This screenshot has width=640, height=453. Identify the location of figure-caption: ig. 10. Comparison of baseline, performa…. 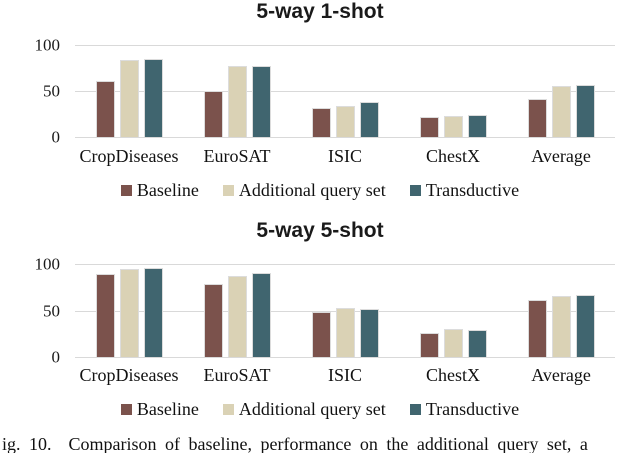
(295, 443).